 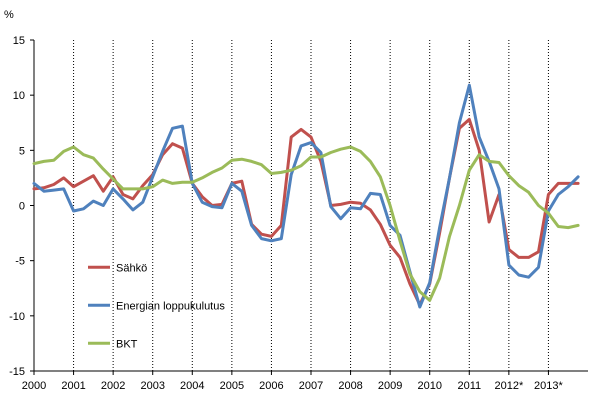 What do you see at coordinates (34, 386) in the screenshot?
I see `x-tick-label: 2000` at bounding box center [34, 386].